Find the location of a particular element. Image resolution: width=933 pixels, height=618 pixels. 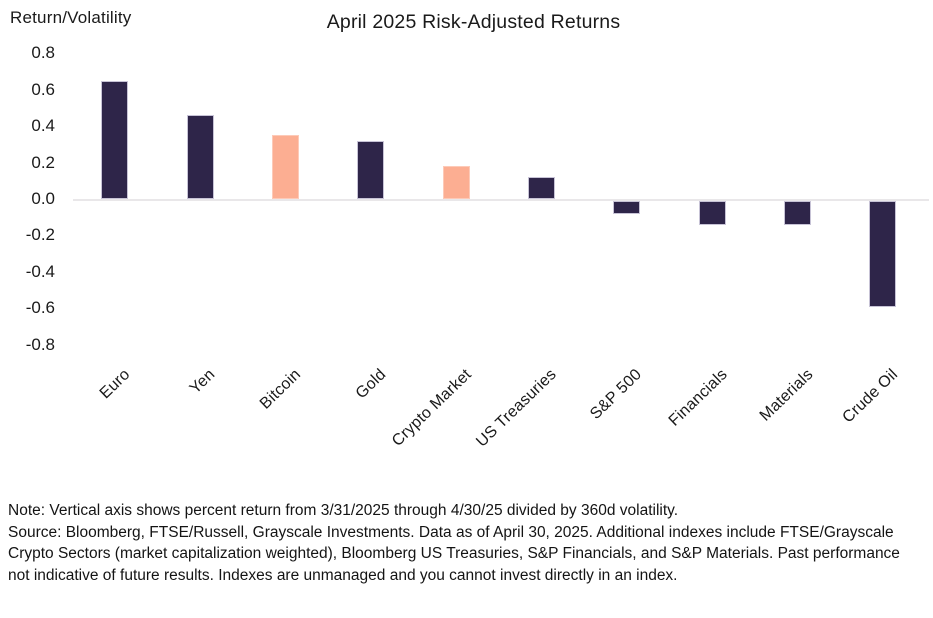

x-tick-label-s-p-500: S&P 500 is located at coordinates (616, 394).